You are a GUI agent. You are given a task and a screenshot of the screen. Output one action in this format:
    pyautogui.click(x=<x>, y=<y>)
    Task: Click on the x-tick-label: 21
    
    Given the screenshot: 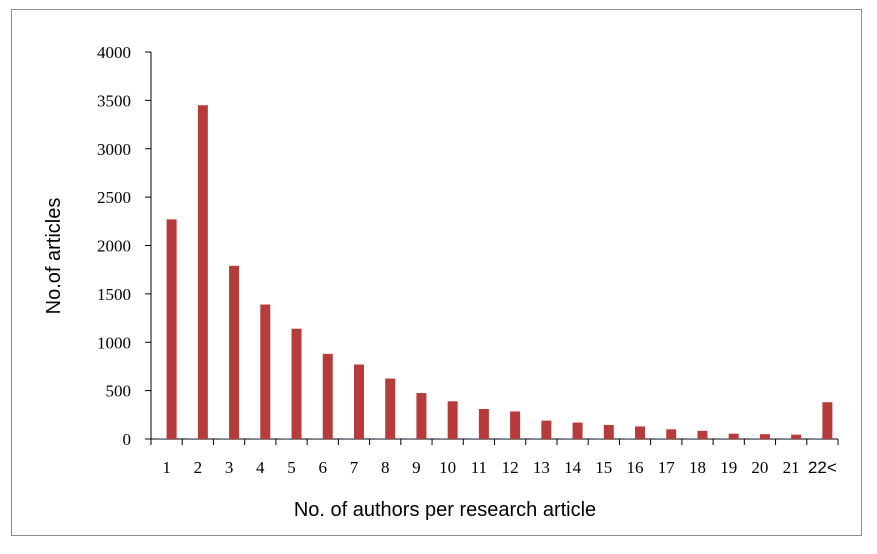 What is the action you would take?
    pyautogui.click(x=791, y=467)
    